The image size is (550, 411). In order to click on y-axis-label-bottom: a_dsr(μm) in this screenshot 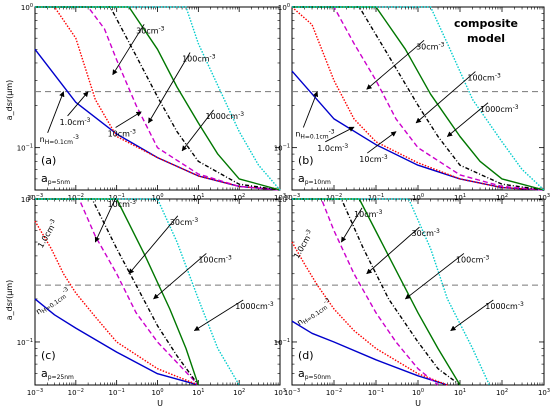, I will do `click(9, 300)`.